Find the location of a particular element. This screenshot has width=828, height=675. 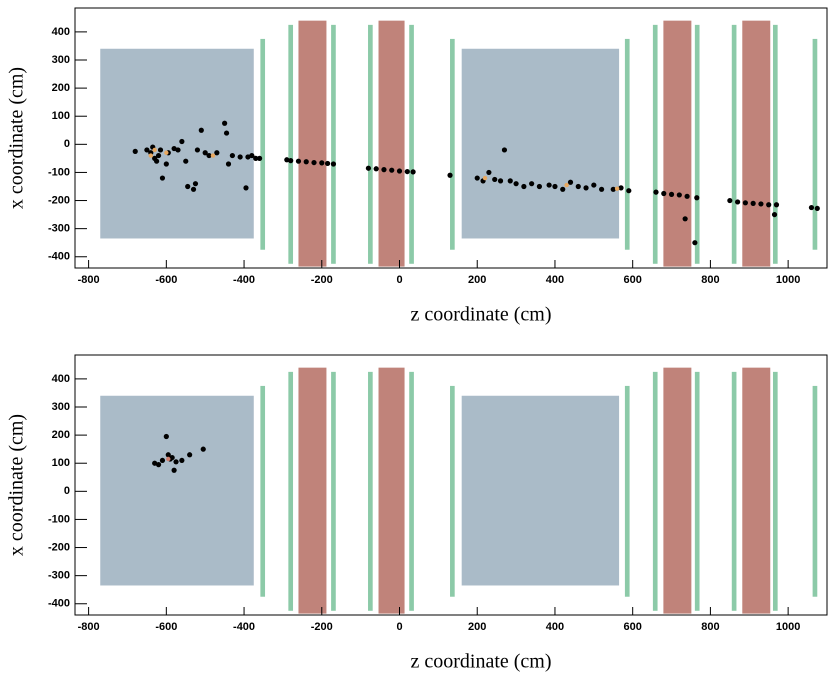

y-tick-label: 300 is located at coordinates (61, 407).